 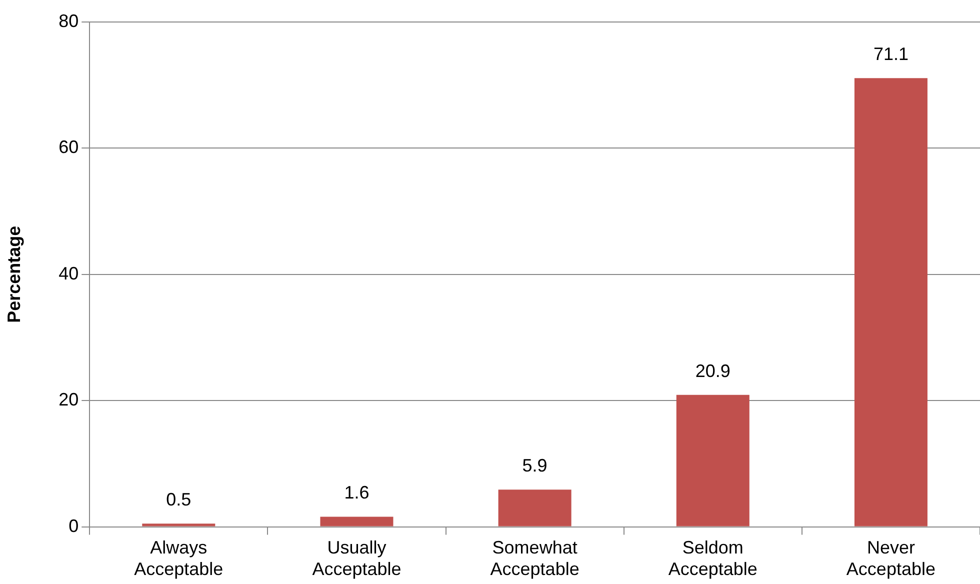 I want to click on x-tick-label: Usually Acceptable, so click(x=357, y=559).